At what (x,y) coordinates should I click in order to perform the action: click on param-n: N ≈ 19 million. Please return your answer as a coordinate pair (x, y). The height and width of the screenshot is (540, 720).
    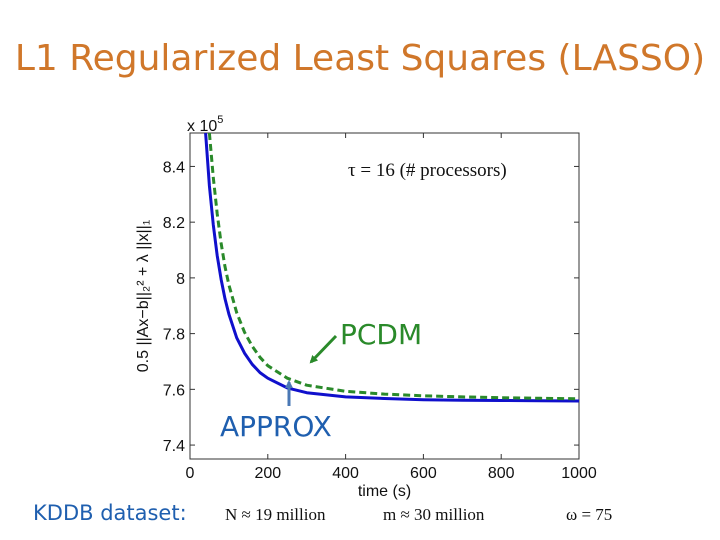
    Looking at the image, I should click on (275, 514).